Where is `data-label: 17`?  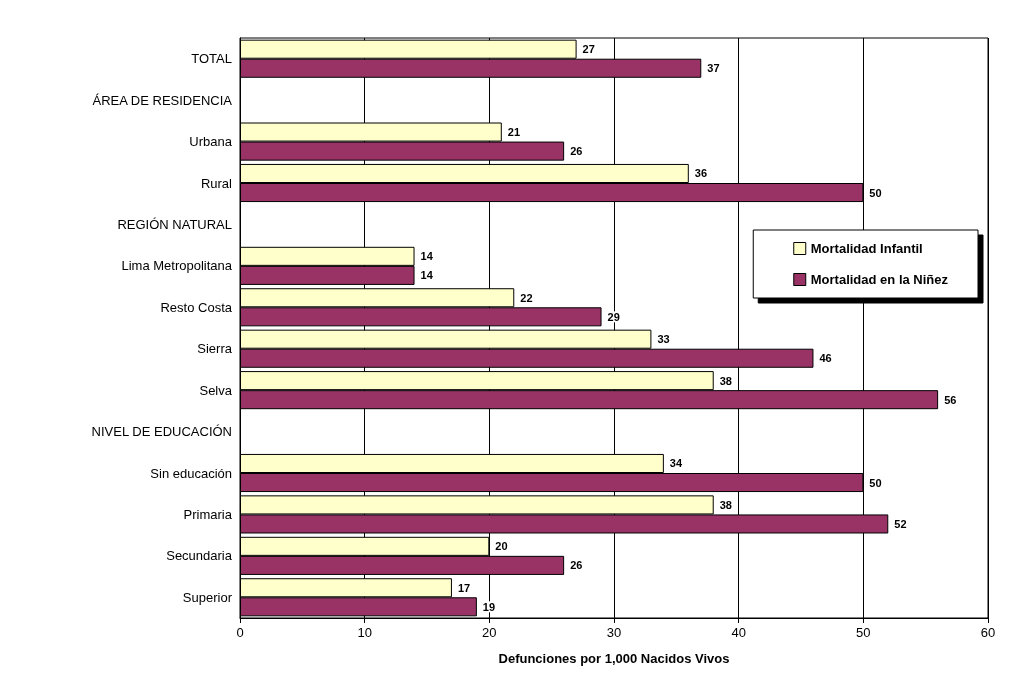
data-label: 17 is located at coordinates (464, 587).